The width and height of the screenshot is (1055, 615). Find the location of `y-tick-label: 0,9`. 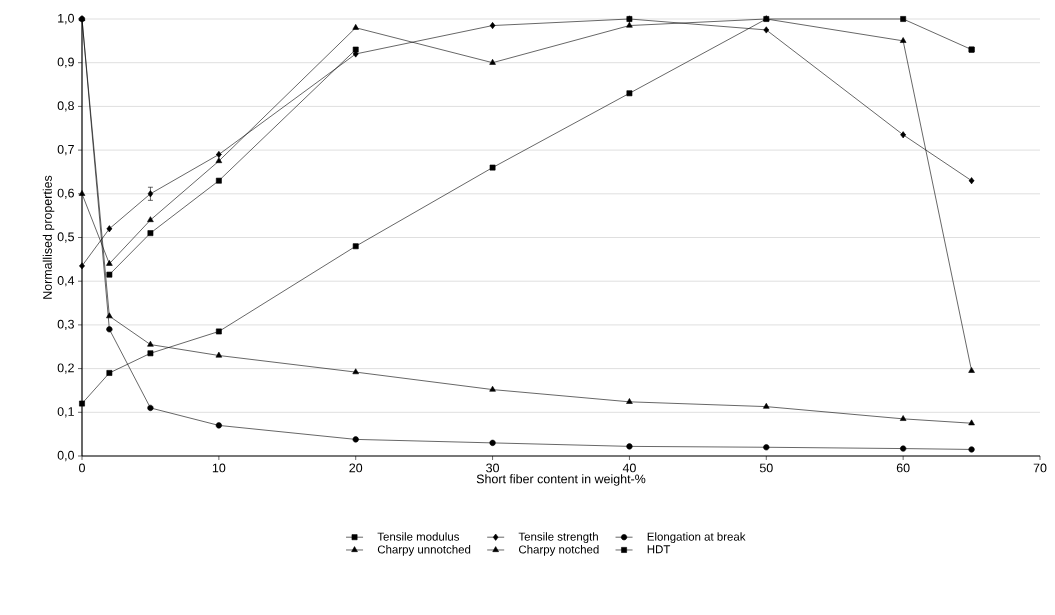

y-tick-label: 0,9 is located at coordinates (65, 62).